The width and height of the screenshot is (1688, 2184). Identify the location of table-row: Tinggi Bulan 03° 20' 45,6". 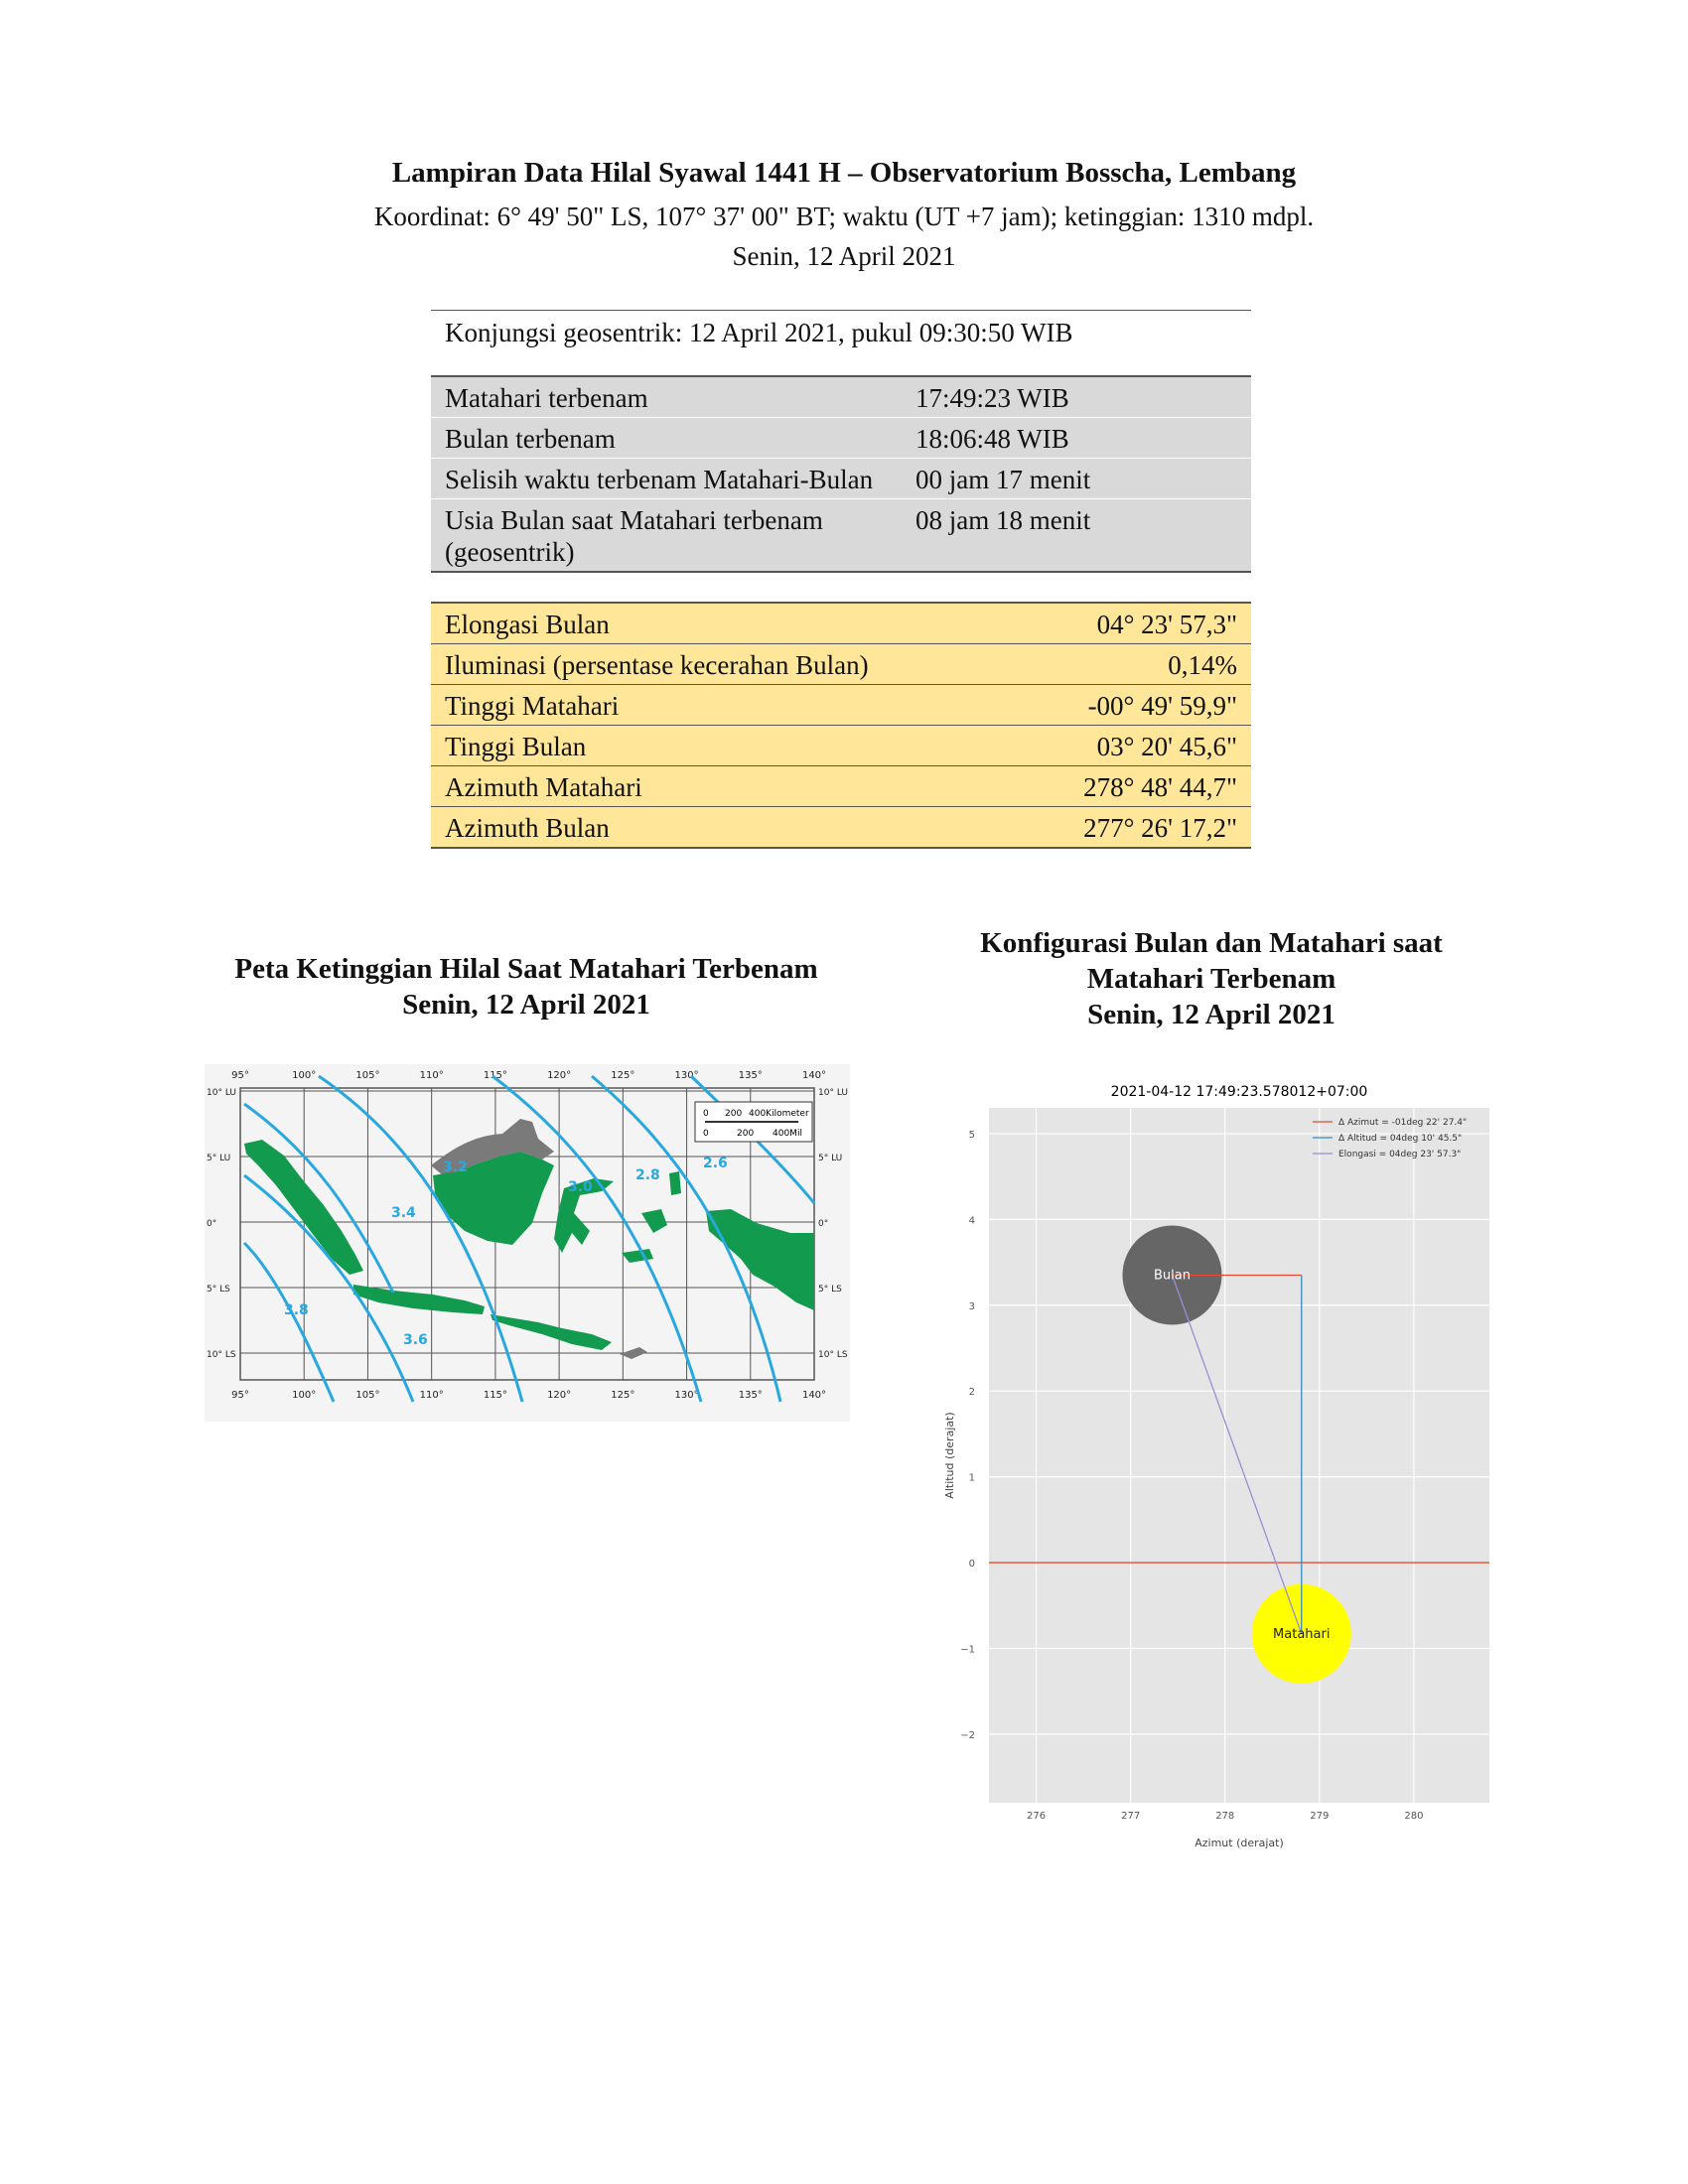
(841, 745).